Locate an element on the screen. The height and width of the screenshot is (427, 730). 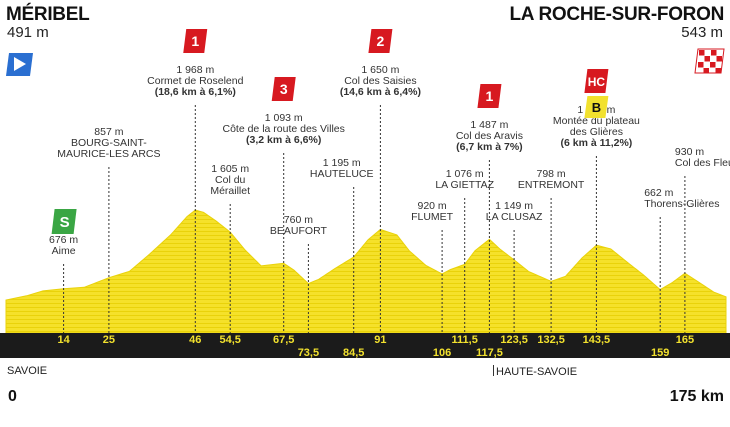
km-tick-label: 106 is located at coordinates (442, 353).